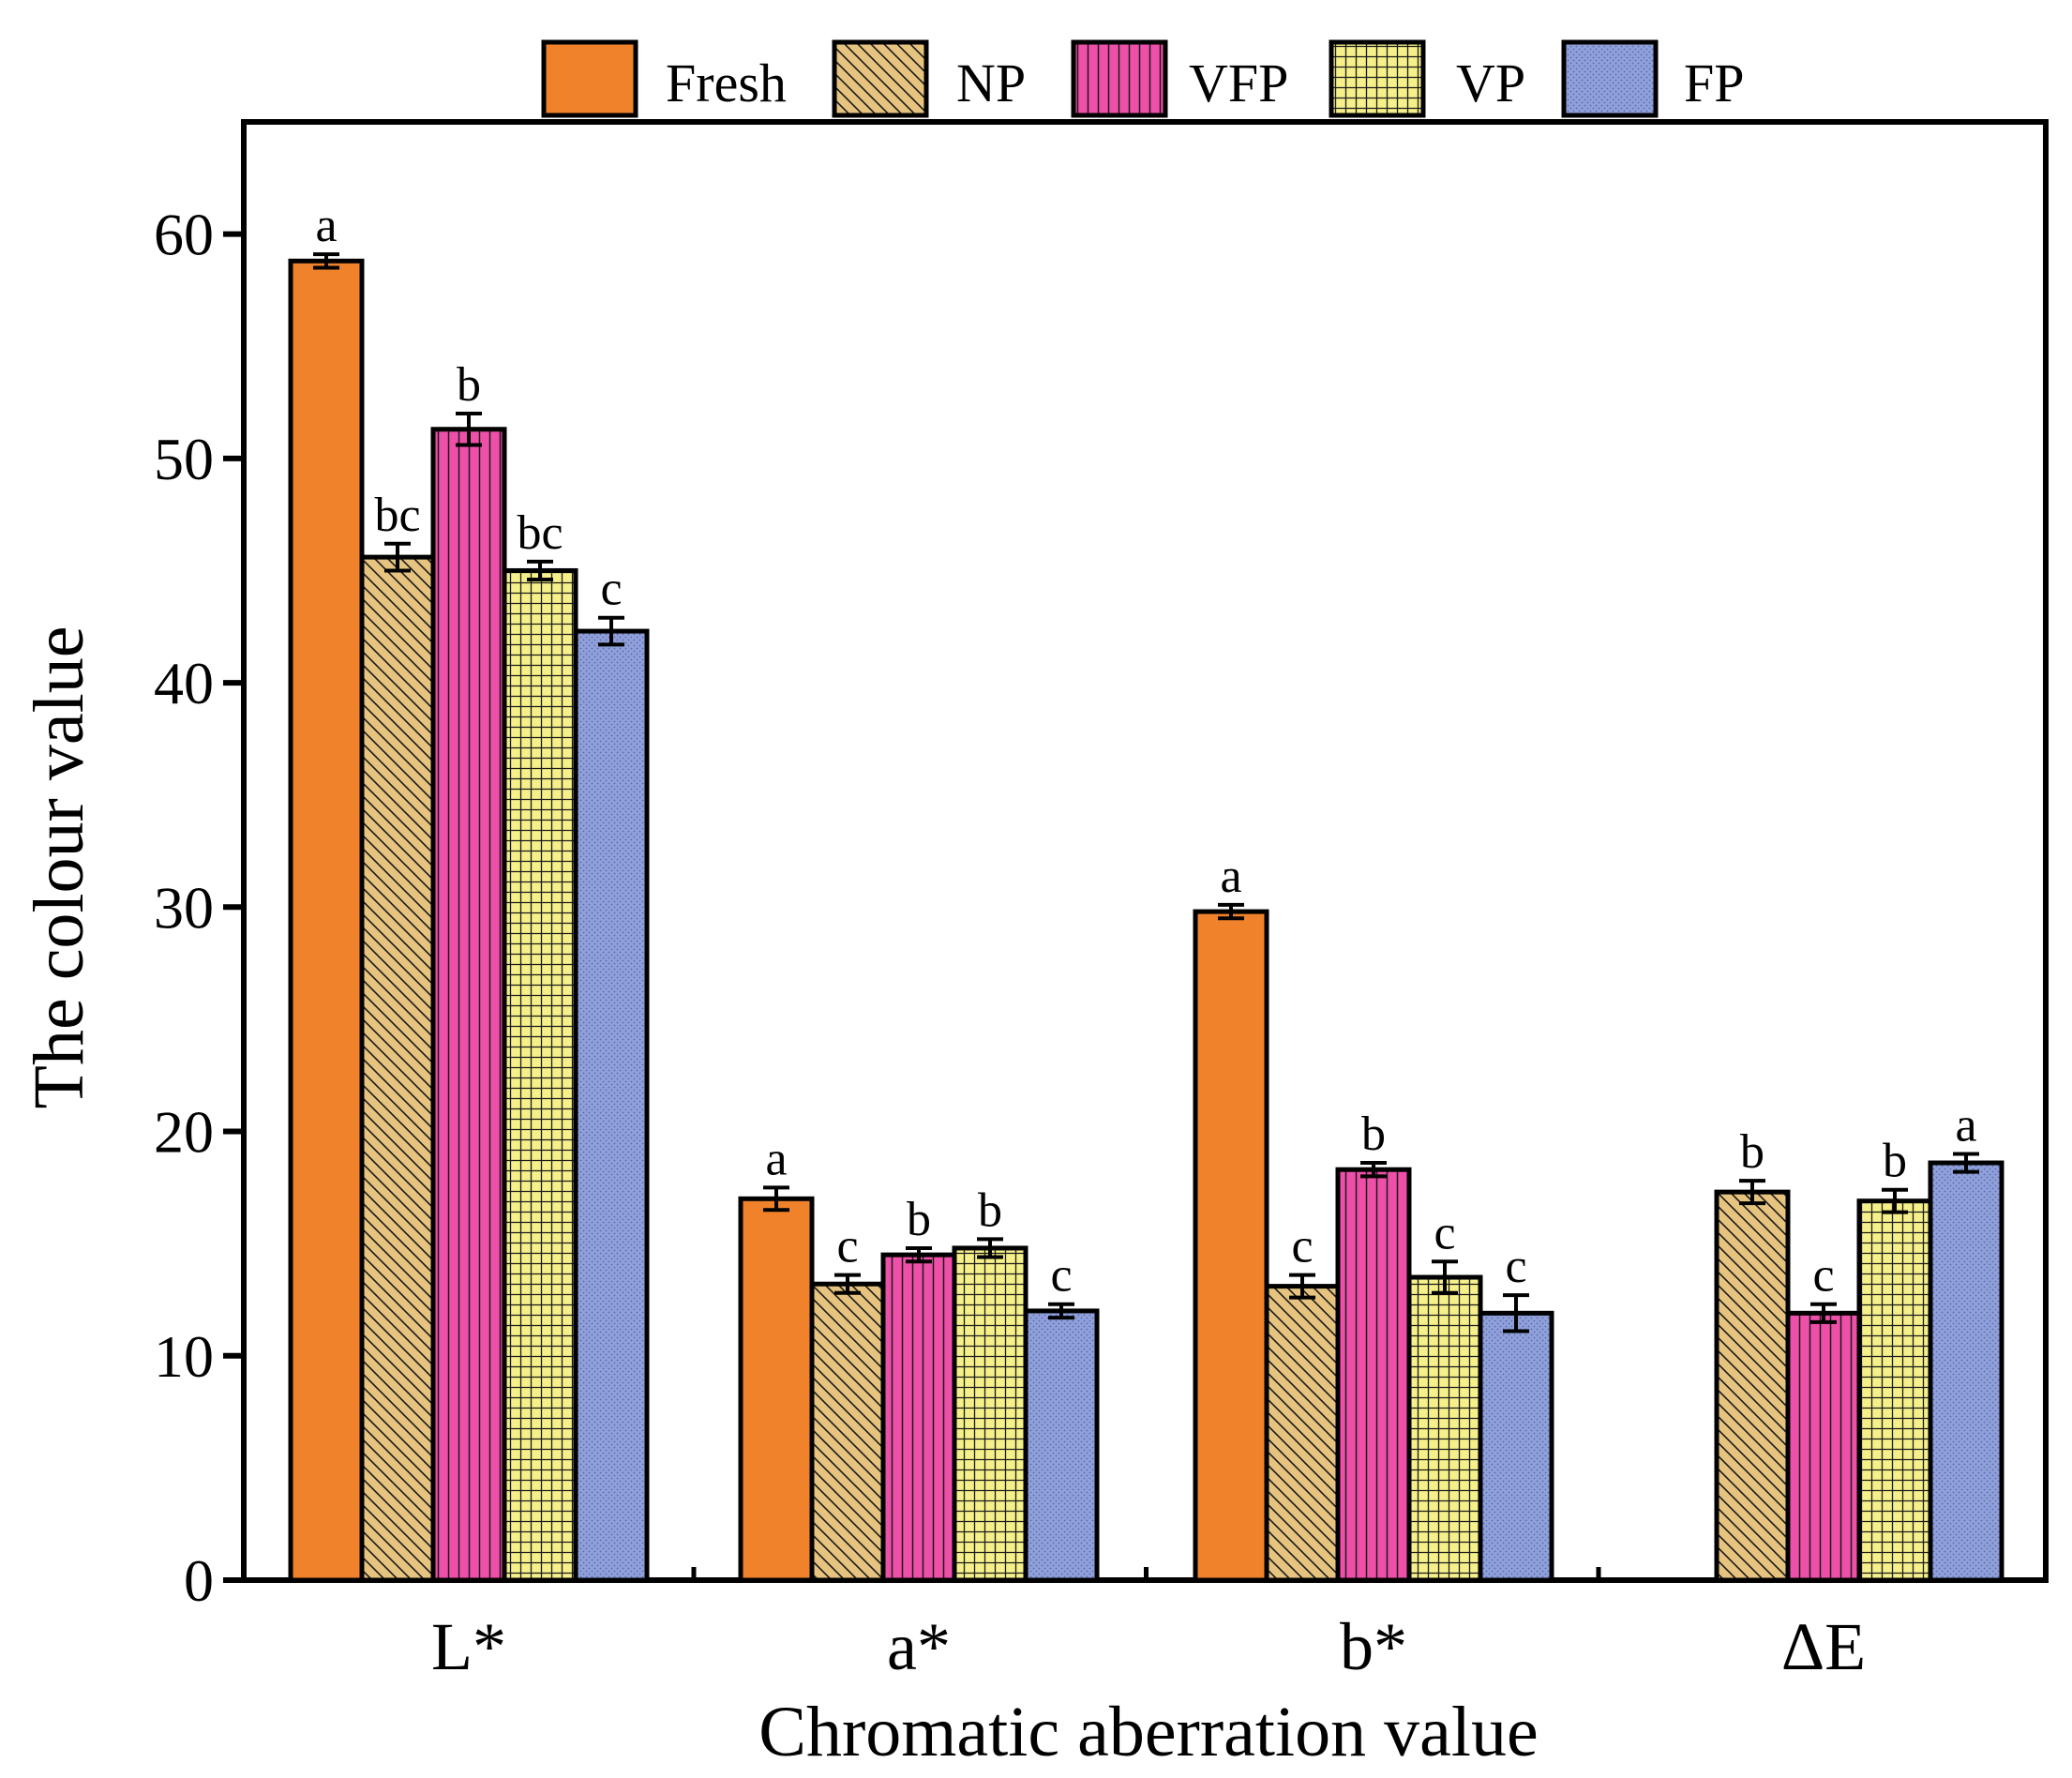 The width and height of the screenshot is (2072, 1778). Describe the element at coordinates (184, 683) in the screenshot. I see `y-tick-label-40: 40` at that location.